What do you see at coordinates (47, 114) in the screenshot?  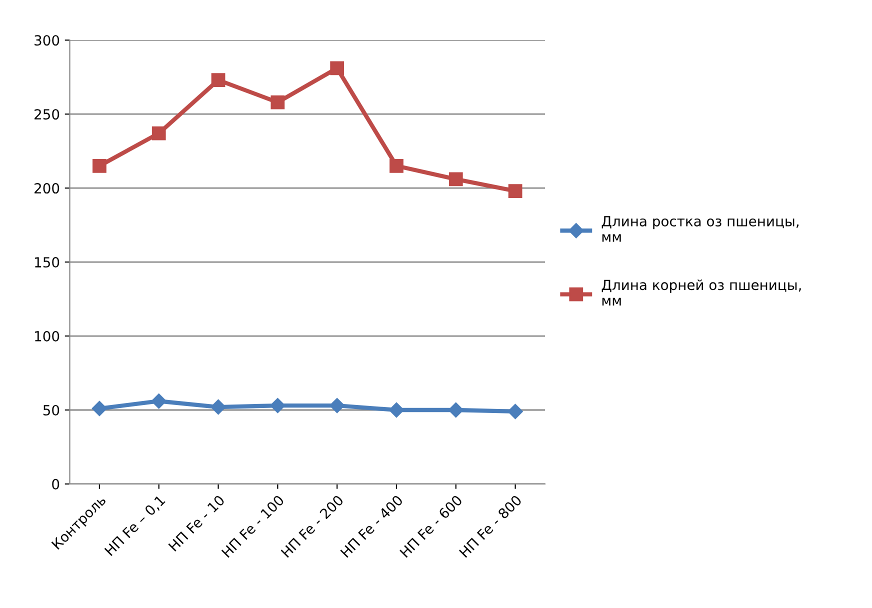 I see `y-tick-label: 250` at bounding box center [47, 114].